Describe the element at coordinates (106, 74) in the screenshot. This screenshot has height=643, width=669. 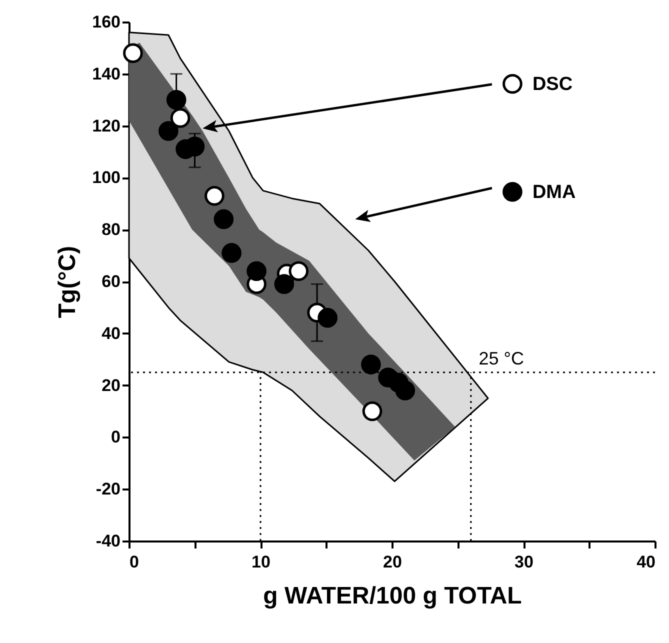
I see `y-tick-label: 140` at that location.